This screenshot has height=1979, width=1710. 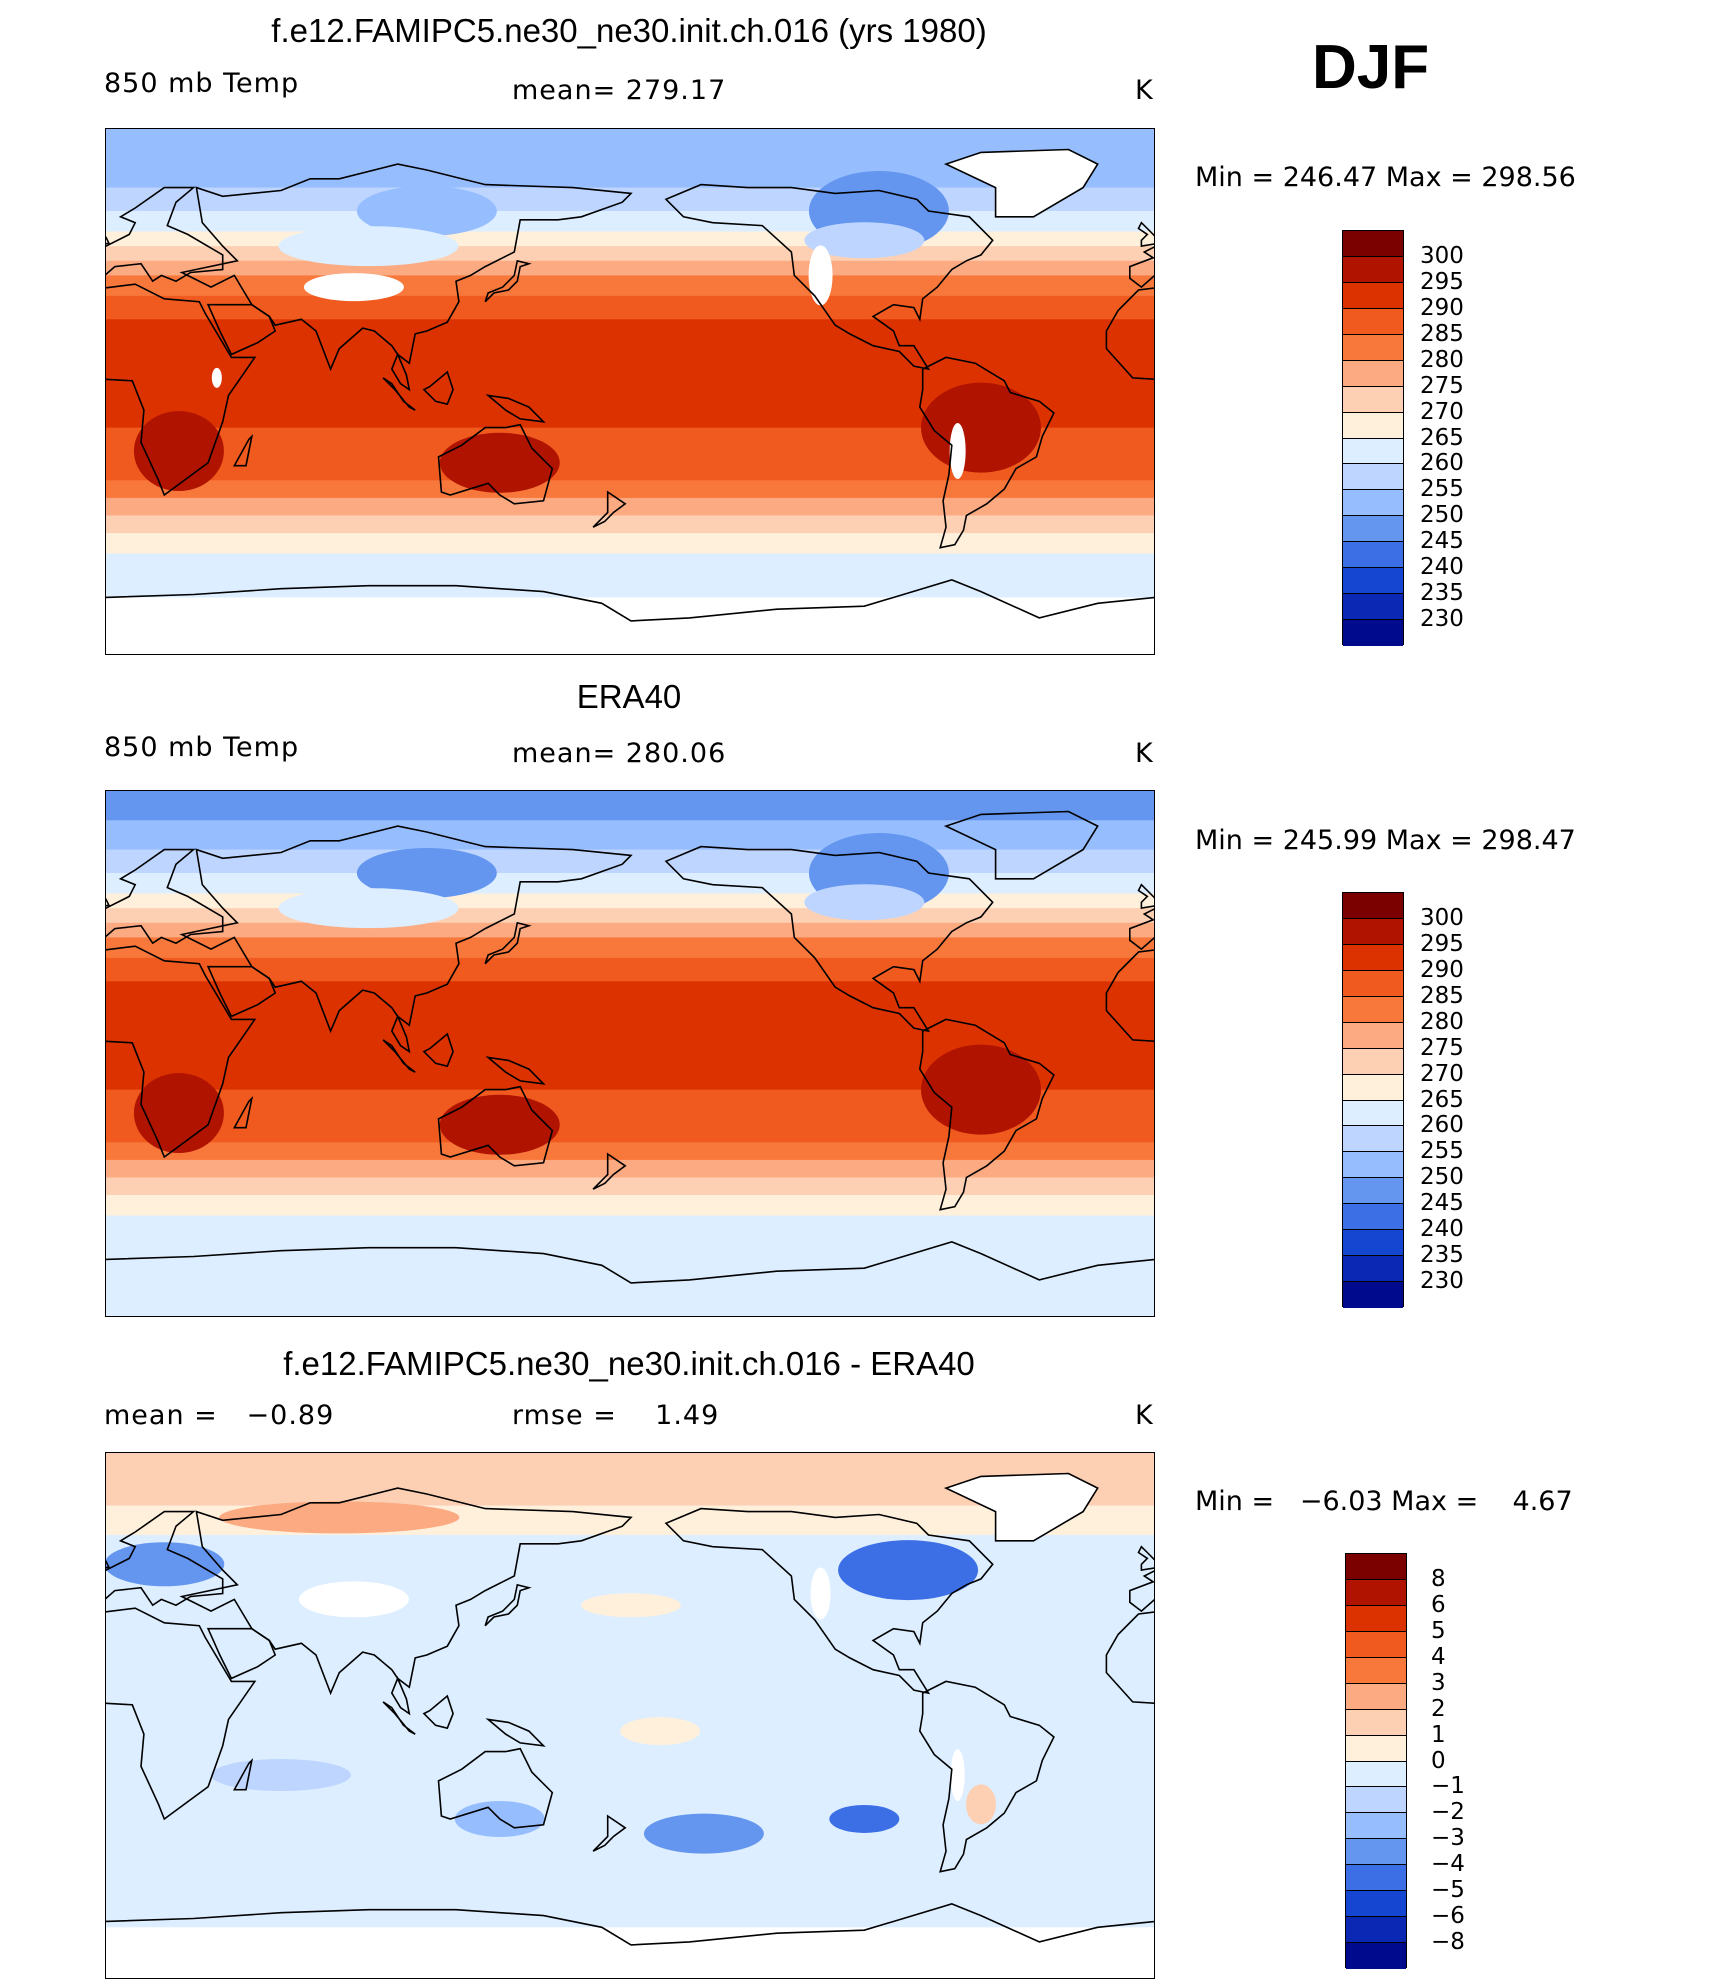 I want to click on panel-obs-variable-label: 850 mb Temp, so click(x=202, y=747).